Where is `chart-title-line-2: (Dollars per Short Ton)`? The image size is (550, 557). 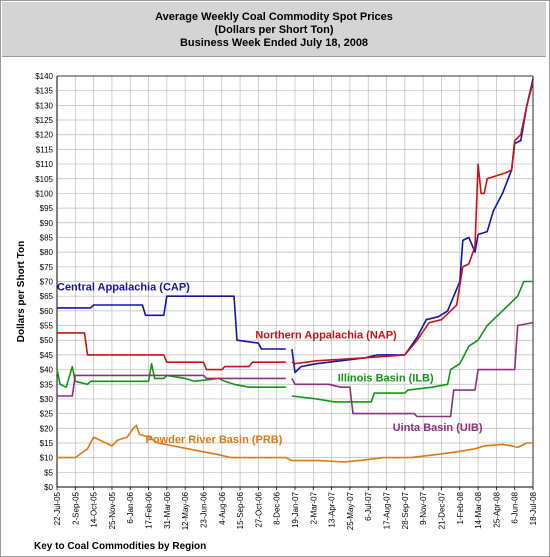 chart-title-line-2: (Dollars per Short Ton) is located at coordinates (274, 30).